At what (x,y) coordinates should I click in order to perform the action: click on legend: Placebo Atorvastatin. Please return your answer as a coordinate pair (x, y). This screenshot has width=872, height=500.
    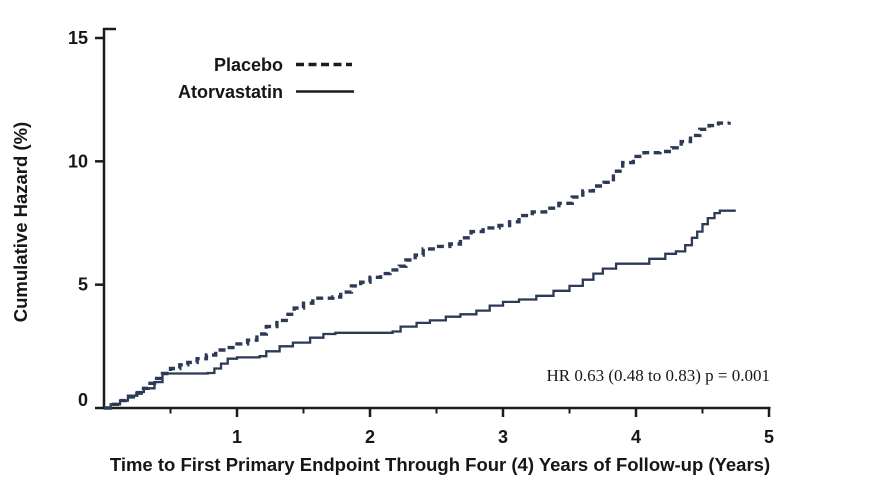
    Looking at the image, I should click on (266, 78).